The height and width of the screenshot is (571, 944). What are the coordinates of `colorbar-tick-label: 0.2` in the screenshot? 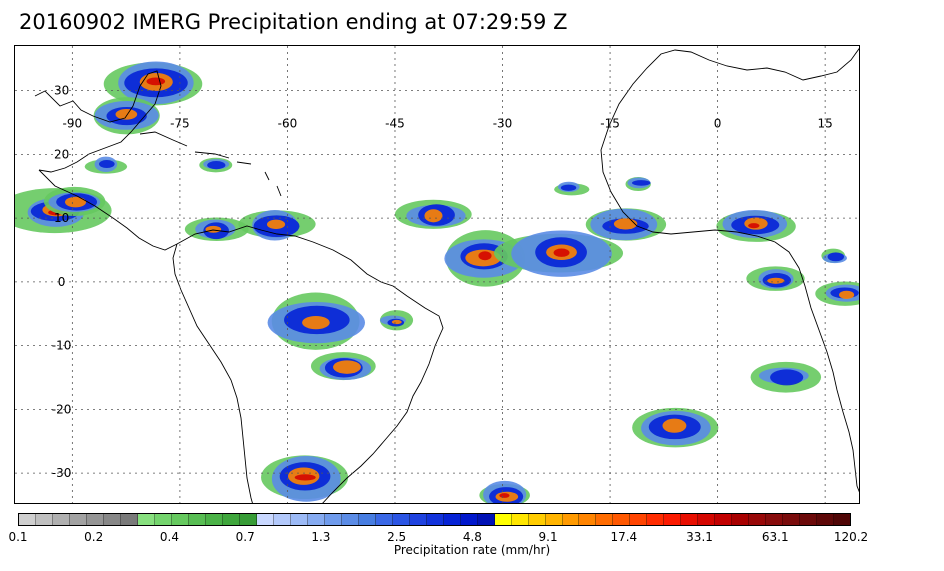 It's located at (94, 537).